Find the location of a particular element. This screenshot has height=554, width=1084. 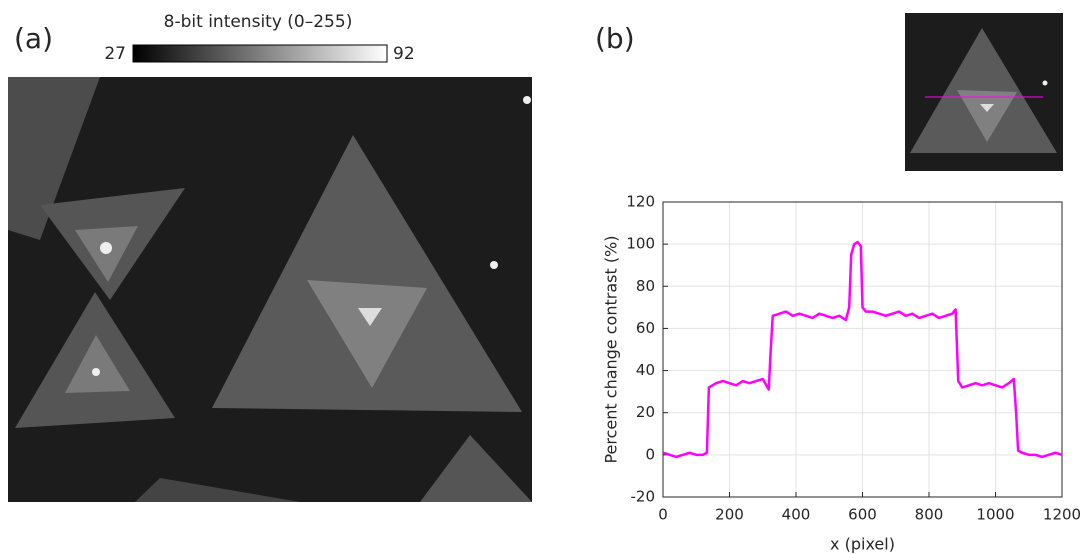

y-tick-label: -20 is located at coordinates (643, 497).